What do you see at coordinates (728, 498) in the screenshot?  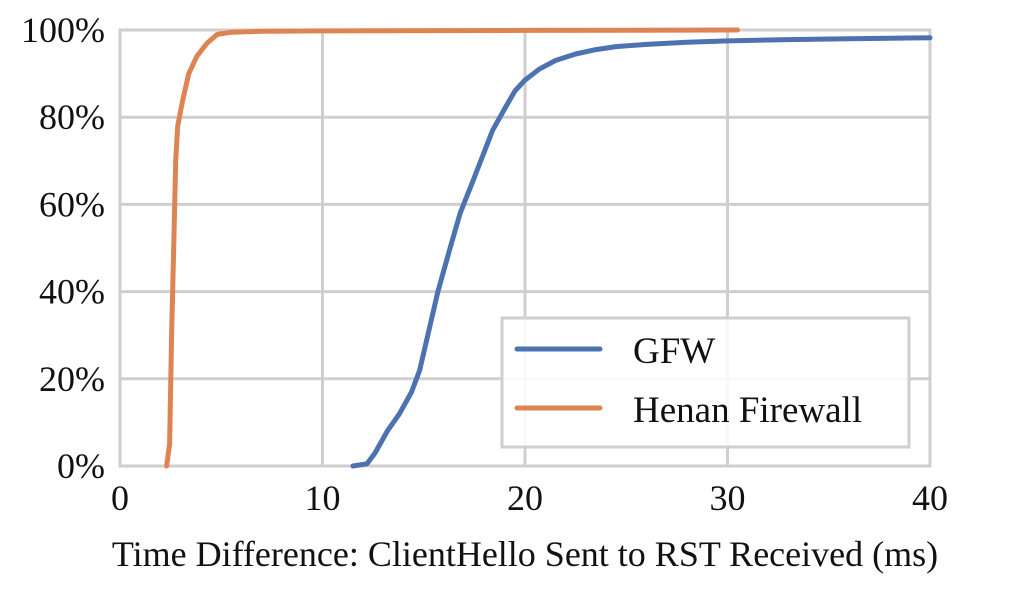 I see `x-tick-label: 30` at bounding box center [728, 498].